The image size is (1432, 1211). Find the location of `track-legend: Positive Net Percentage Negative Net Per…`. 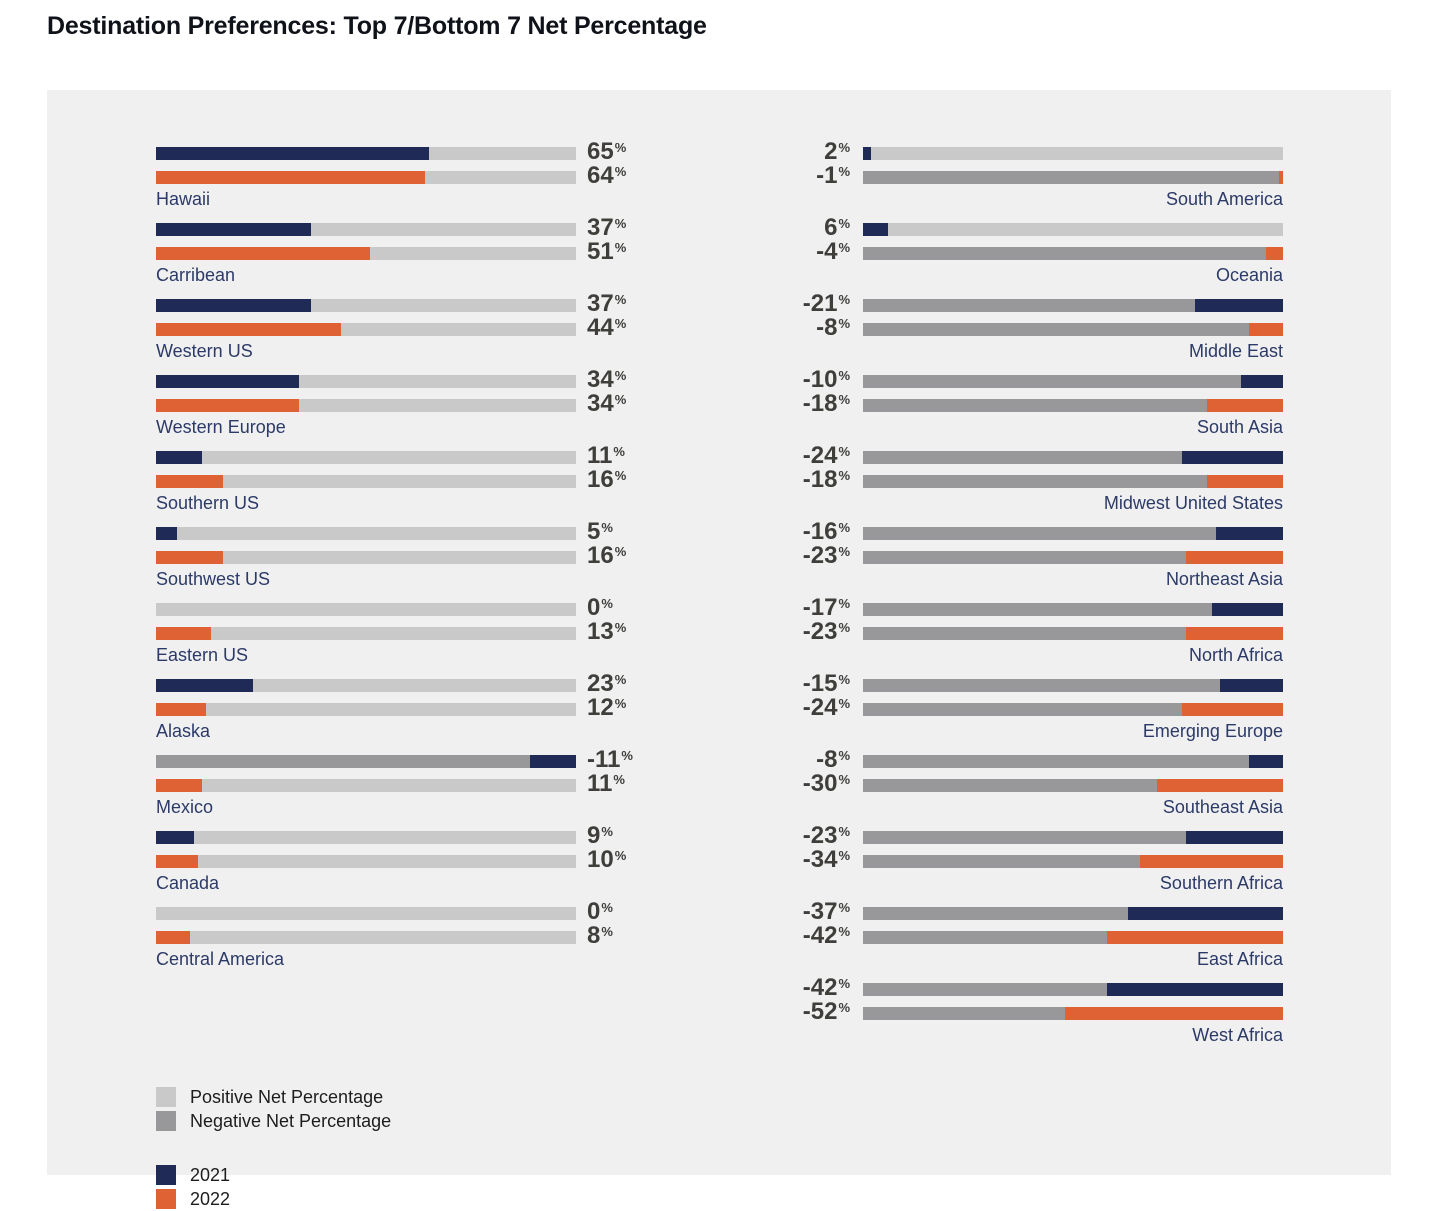

track-legend: Positive Net Percentage Negative Net Per… is located at coordinates (719, 1109).